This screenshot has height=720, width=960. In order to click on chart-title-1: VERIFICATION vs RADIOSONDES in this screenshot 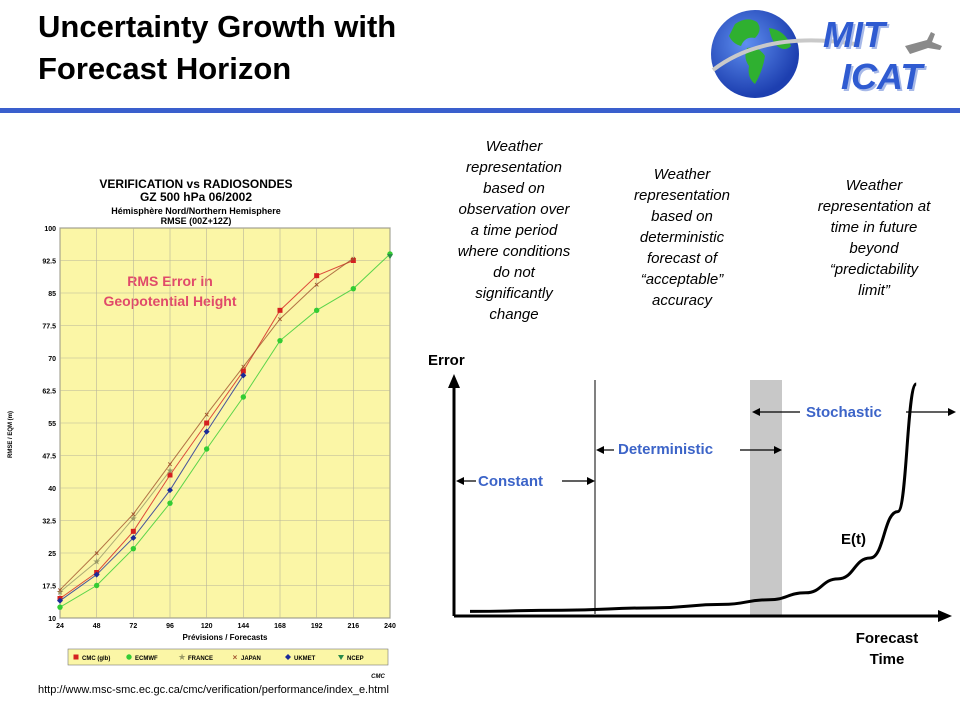, I will do `click(195, 184)`.